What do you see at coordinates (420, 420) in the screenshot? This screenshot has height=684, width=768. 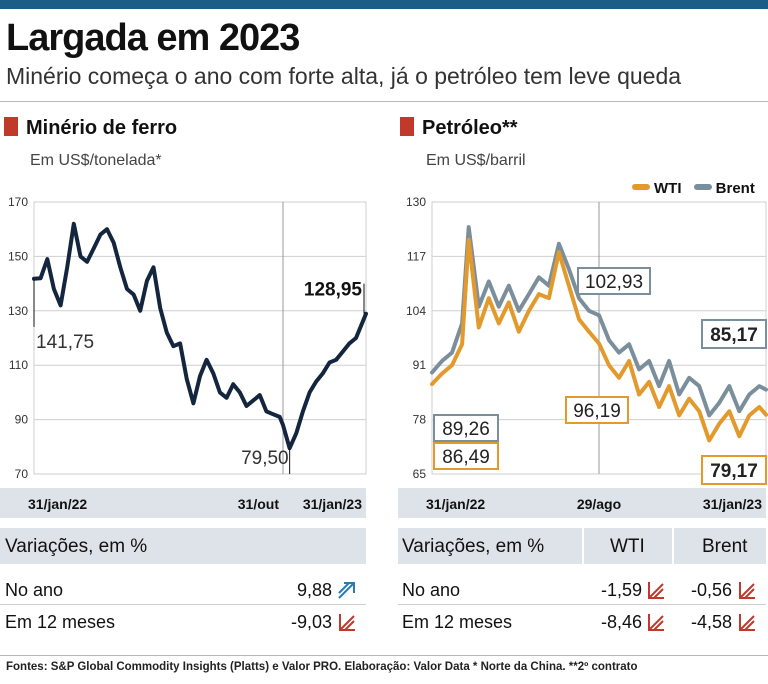 I see `y-tick-label: 78` at bounding box center [420, 420].